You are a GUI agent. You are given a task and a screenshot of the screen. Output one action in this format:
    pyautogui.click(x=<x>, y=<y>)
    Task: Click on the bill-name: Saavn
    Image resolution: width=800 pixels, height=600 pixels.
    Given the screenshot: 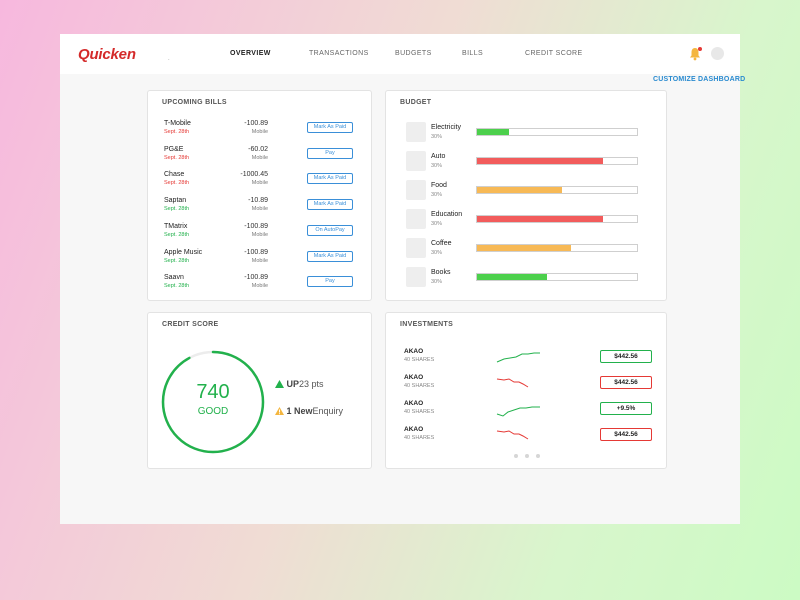 What is the action you would take?
    pyautogui.click(x=174, y=278)
    